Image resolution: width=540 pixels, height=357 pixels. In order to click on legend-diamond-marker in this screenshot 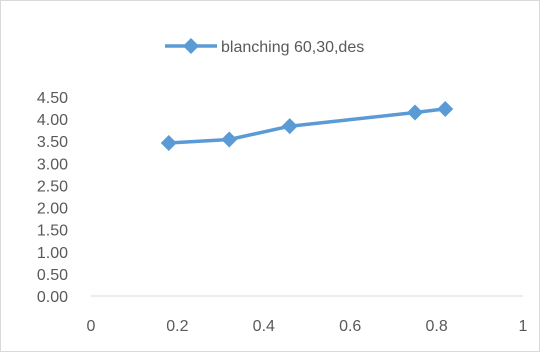, I will do `click(191, 46)`.